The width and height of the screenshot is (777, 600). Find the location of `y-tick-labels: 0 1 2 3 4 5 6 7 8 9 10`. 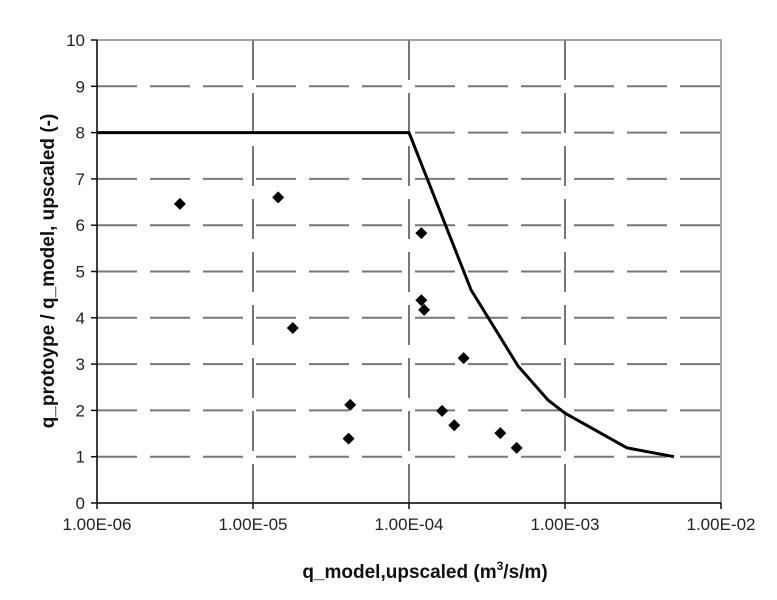

y-tick-labels: 0 1 2 3 4 5 6 7 8 9 10 is located at coordinates (75, 272).